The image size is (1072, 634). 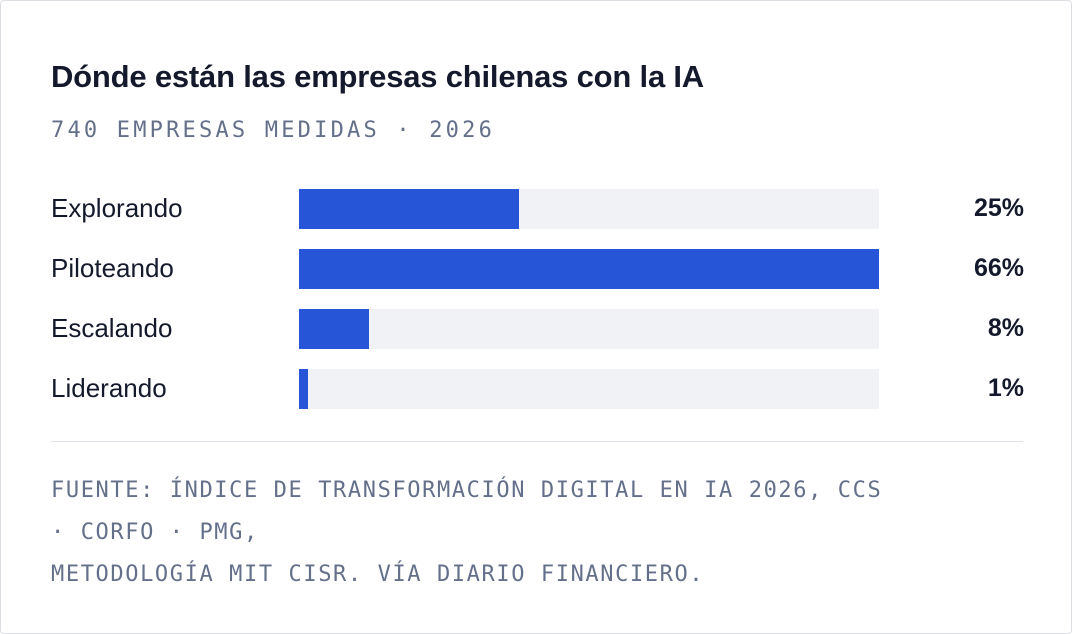 What do you see at coordinates (998, 268) in the screenshot?
I see `value-label: 66%` at bounding box center [998, 268].